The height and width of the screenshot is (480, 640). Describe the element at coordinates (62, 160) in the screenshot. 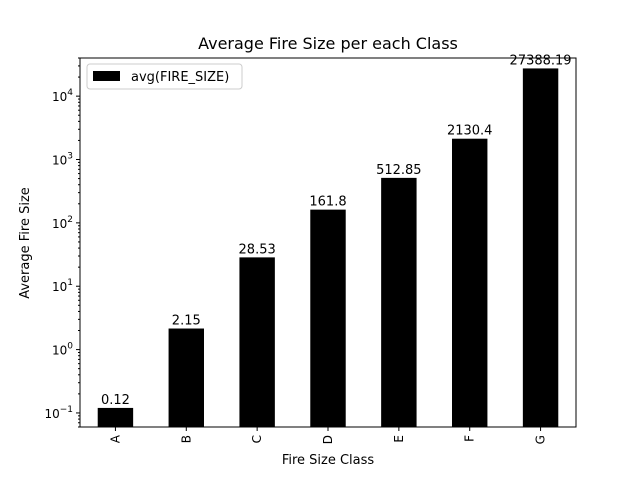

I see `y-tick-label: 10³` at that location.